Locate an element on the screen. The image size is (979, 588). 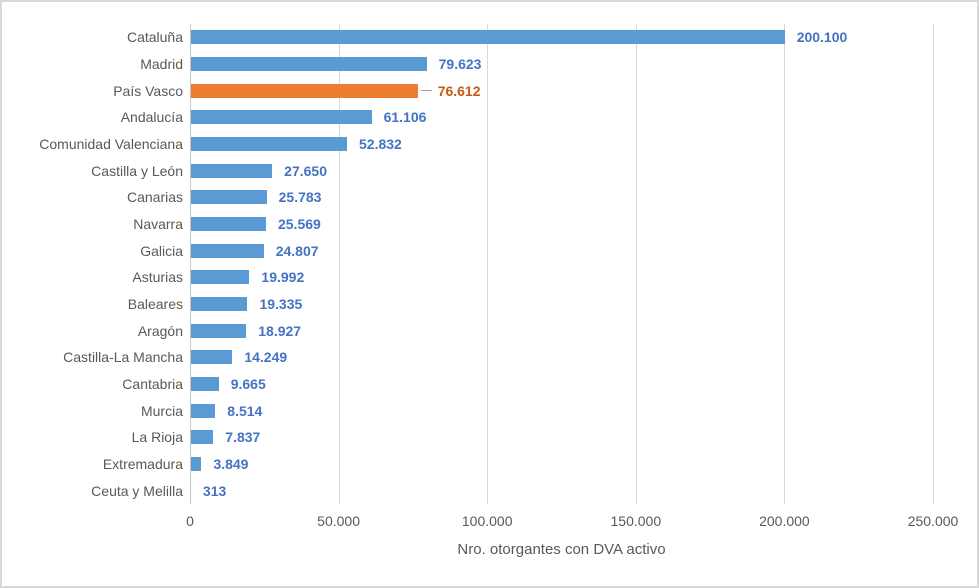
value-label: 18.927 is located at coordinates (280, 330).